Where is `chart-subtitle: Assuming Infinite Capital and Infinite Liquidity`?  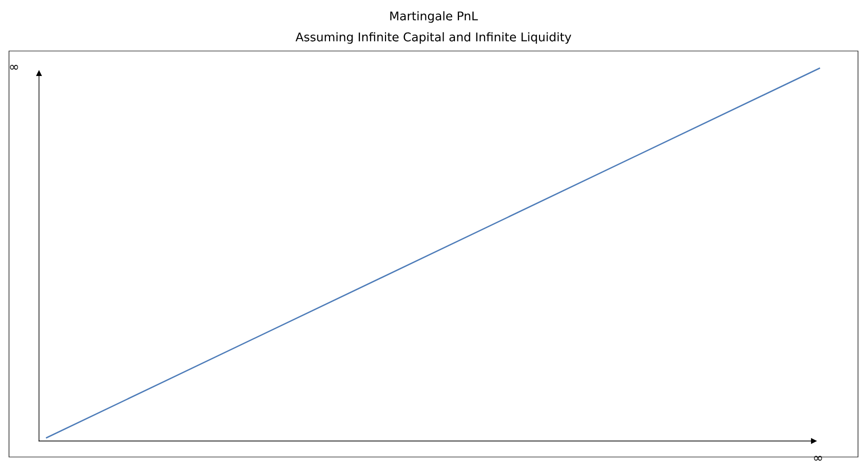
chart-subtitle: Assuming Infinite Capital and Infinite Liquidity is located at coordinates (434, 38).